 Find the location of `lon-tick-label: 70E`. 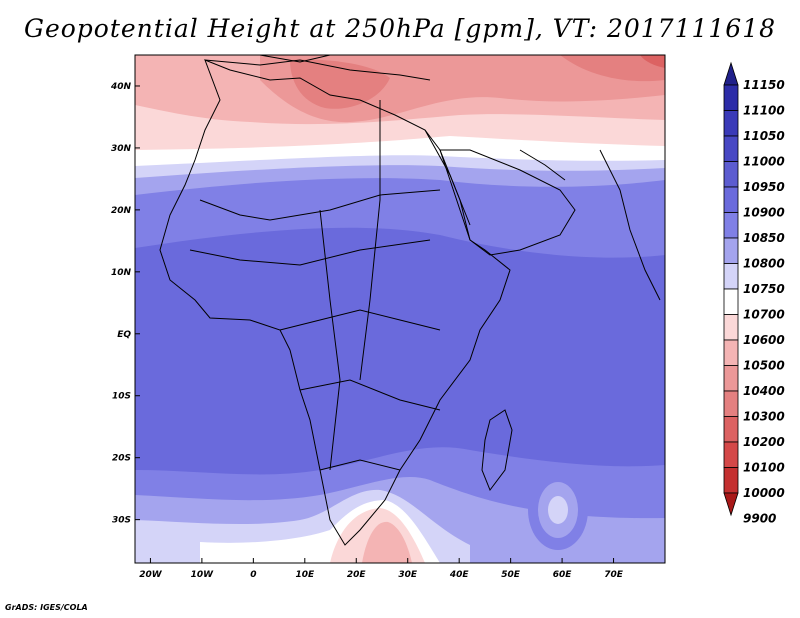

lon-tick-label: 70E is located at coordinates (614, 575).